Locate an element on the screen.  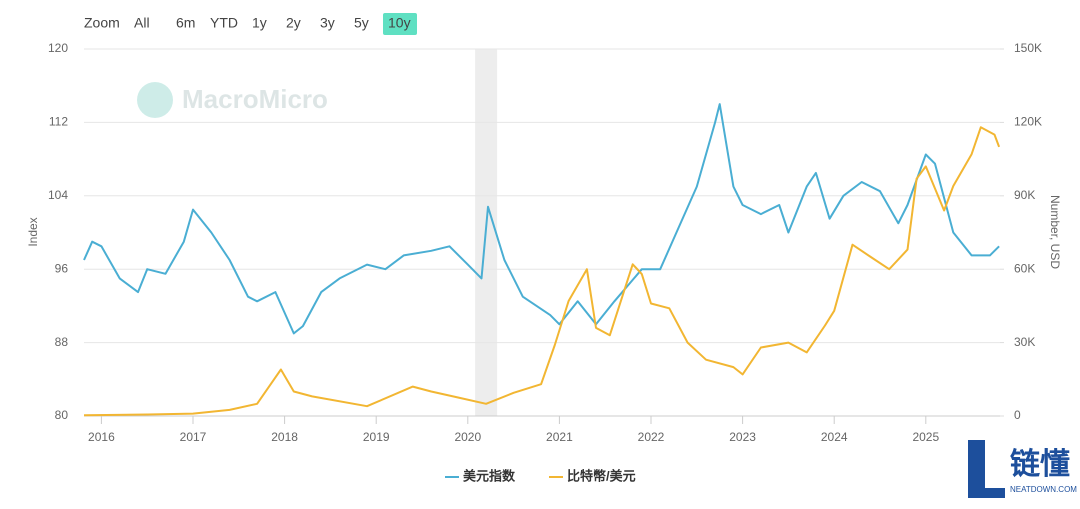
legend-label: 比特幣/美元 is located at coordinates (601, 475).